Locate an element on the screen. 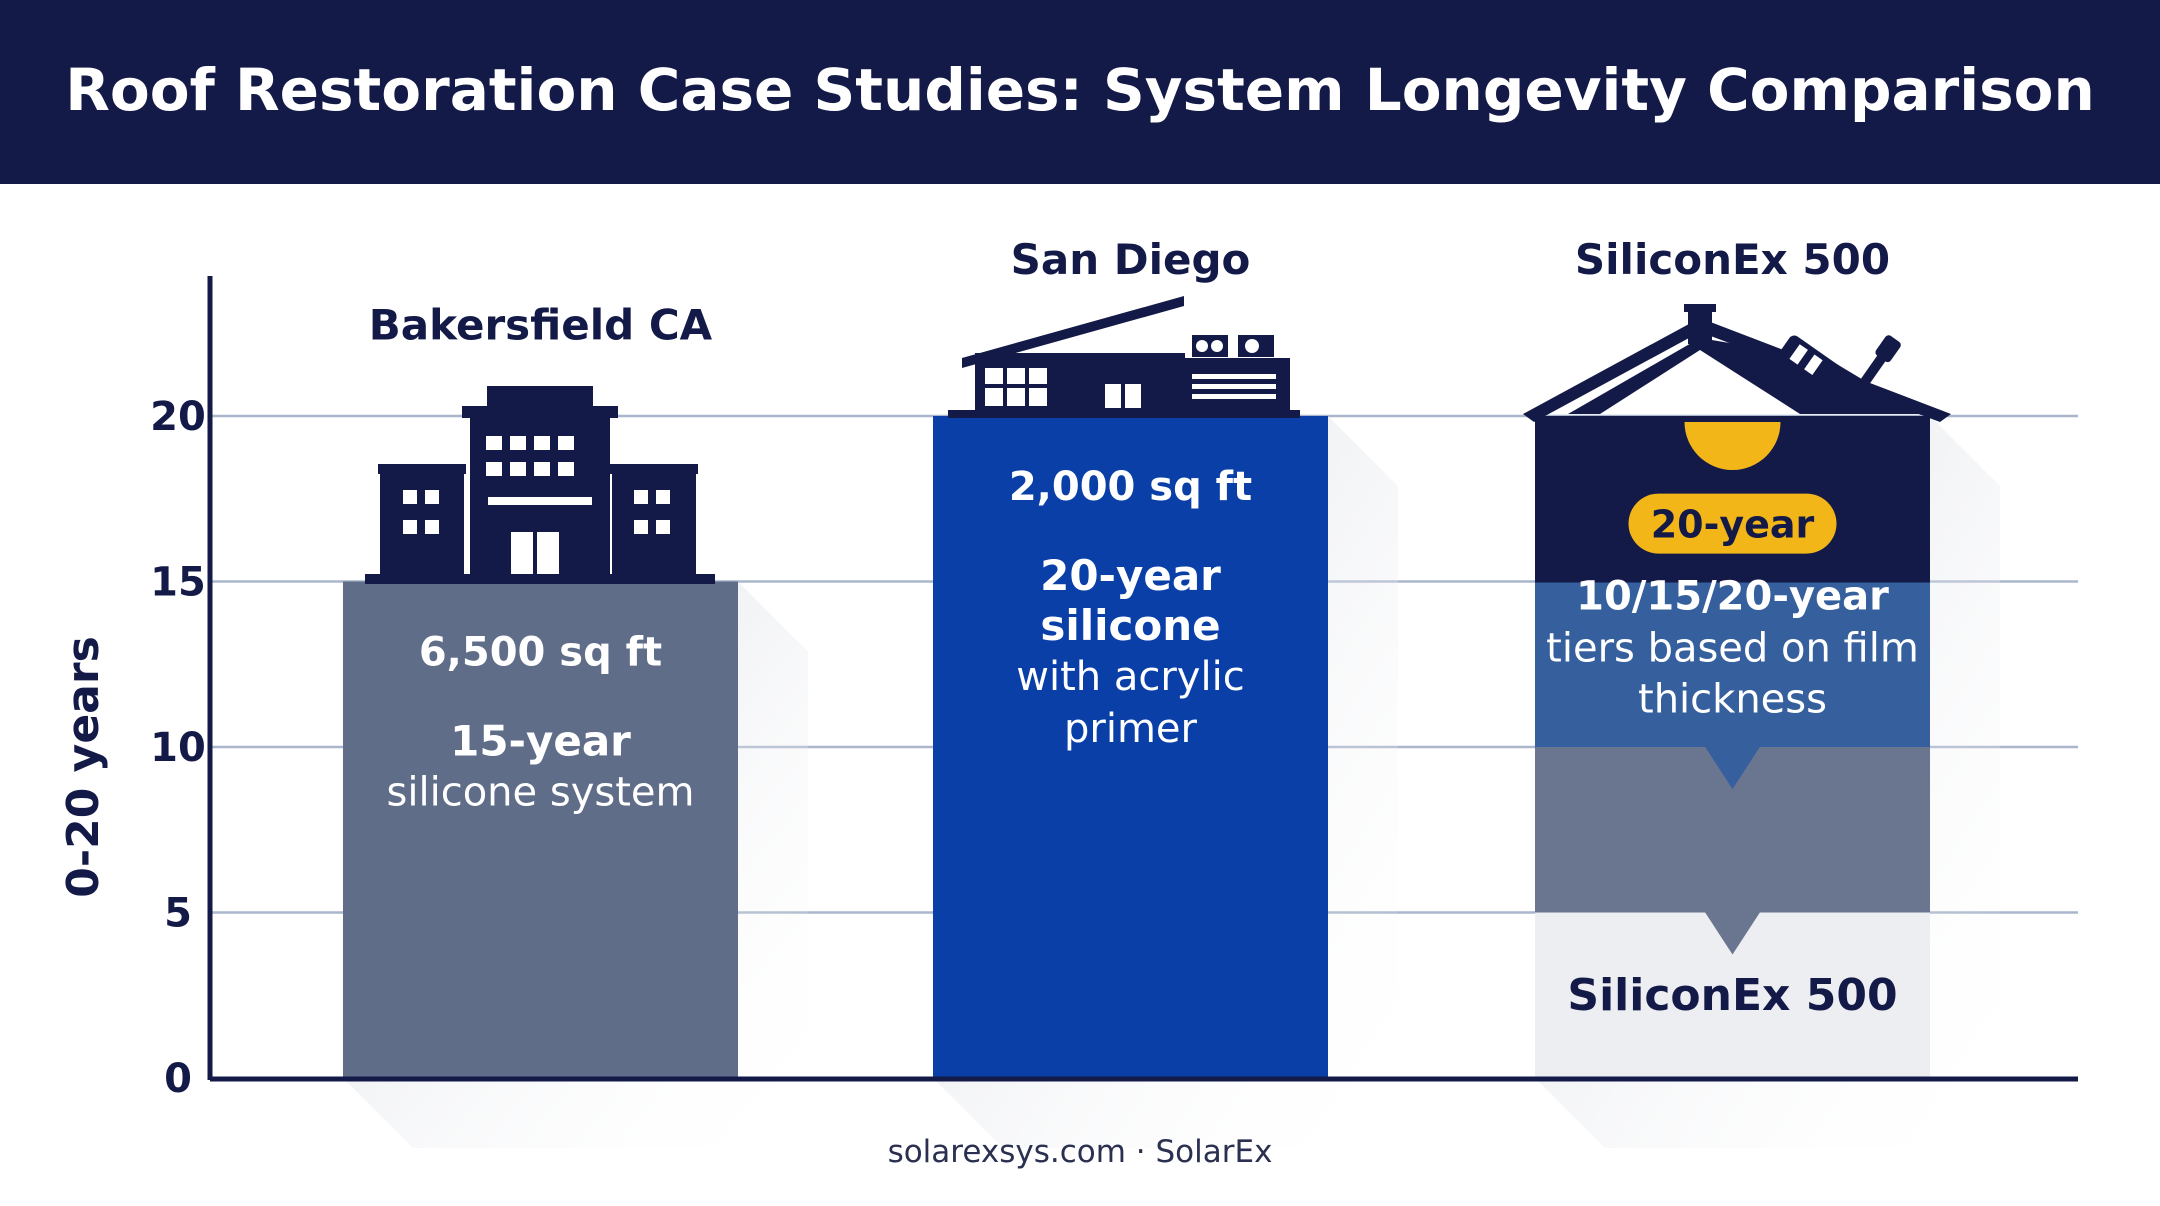 The image size is (2160, 1206). y-tick-label: 20 is located at coordinates (178, 417).